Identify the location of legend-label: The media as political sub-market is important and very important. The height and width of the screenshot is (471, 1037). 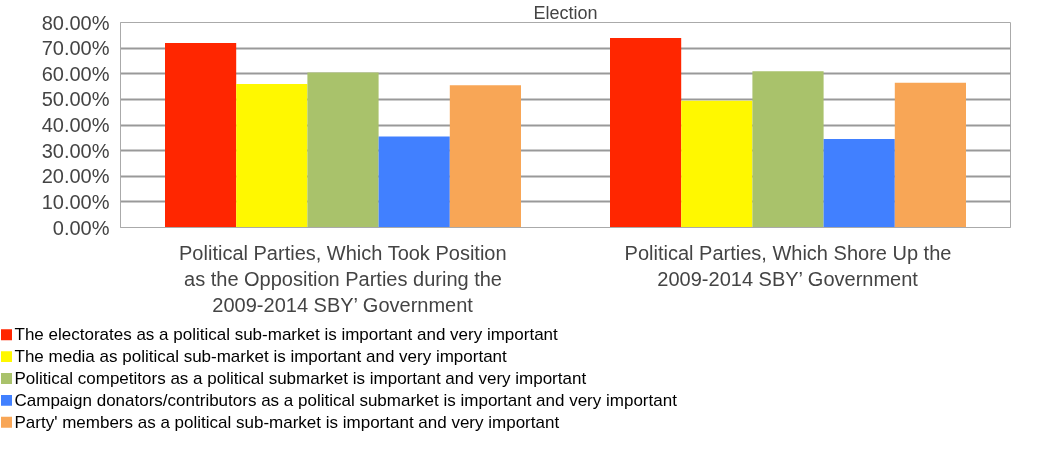
(261, 357).